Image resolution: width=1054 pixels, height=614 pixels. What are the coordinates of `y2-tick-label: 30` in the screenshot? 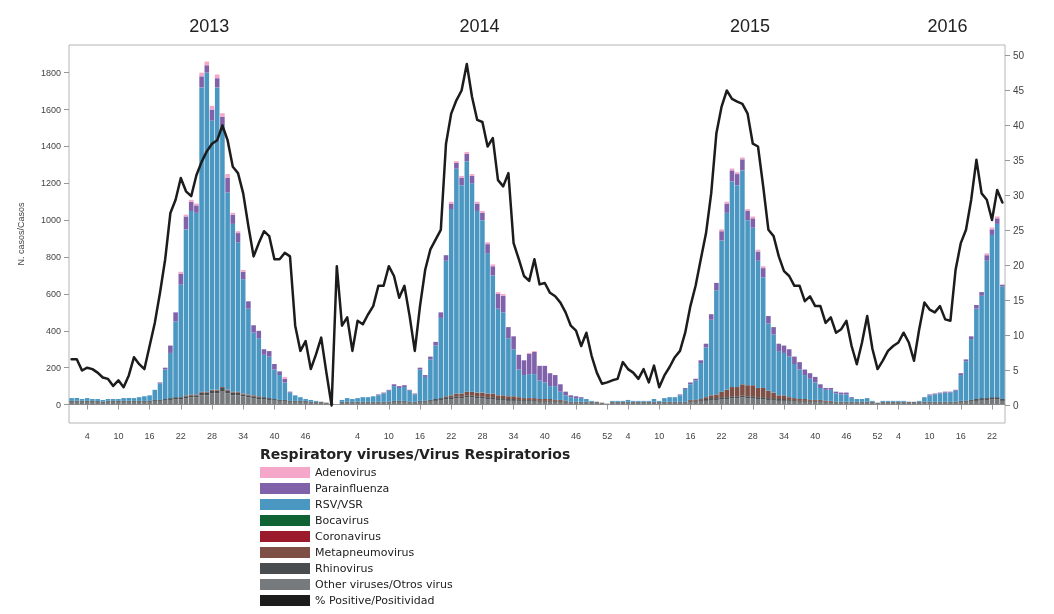 It's located at (1019, 195).